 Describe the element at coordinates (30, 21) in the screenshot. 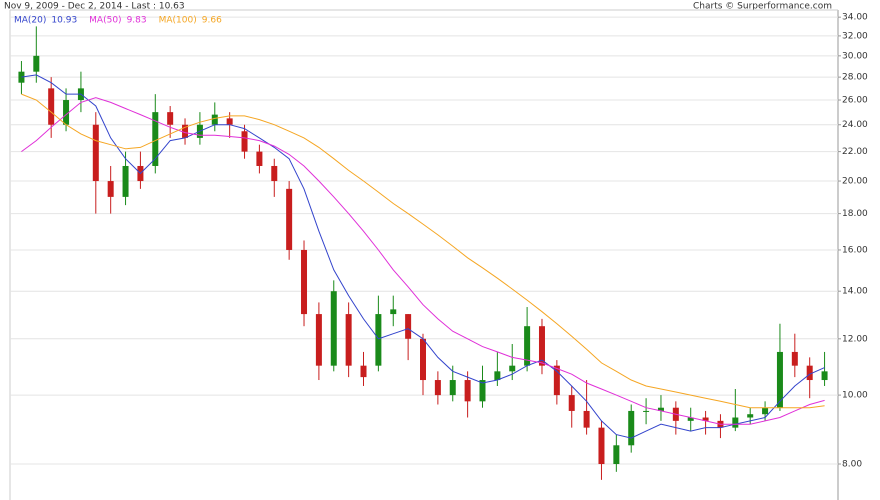

I see `legend-name: MA(20)` at that location.